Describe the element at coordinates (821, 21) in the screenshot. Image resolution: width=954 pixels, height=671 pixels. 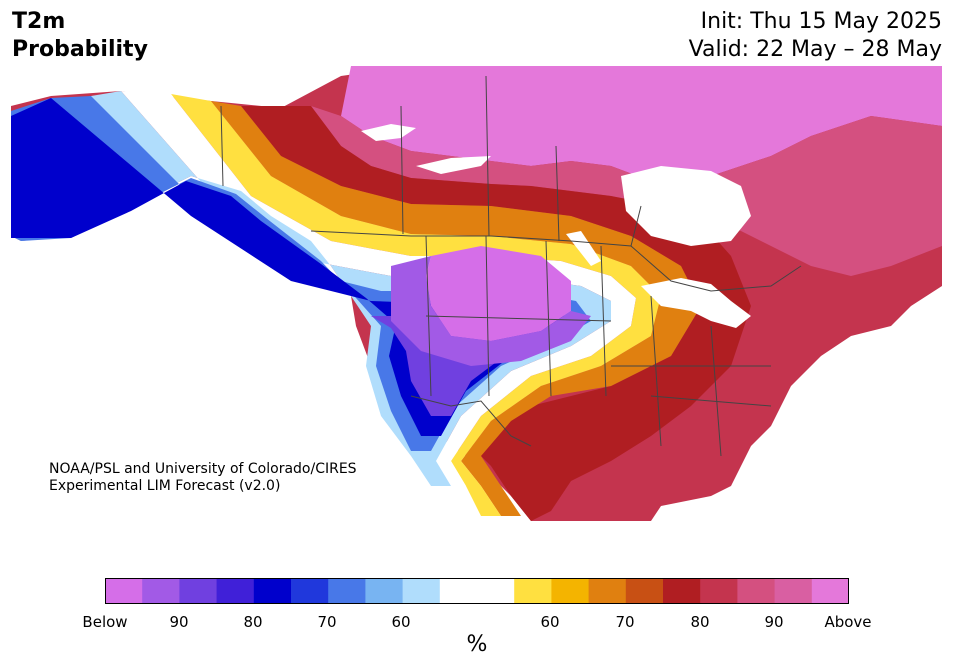
I see `init-date: Init: Thu 15 May 2025` at that location.